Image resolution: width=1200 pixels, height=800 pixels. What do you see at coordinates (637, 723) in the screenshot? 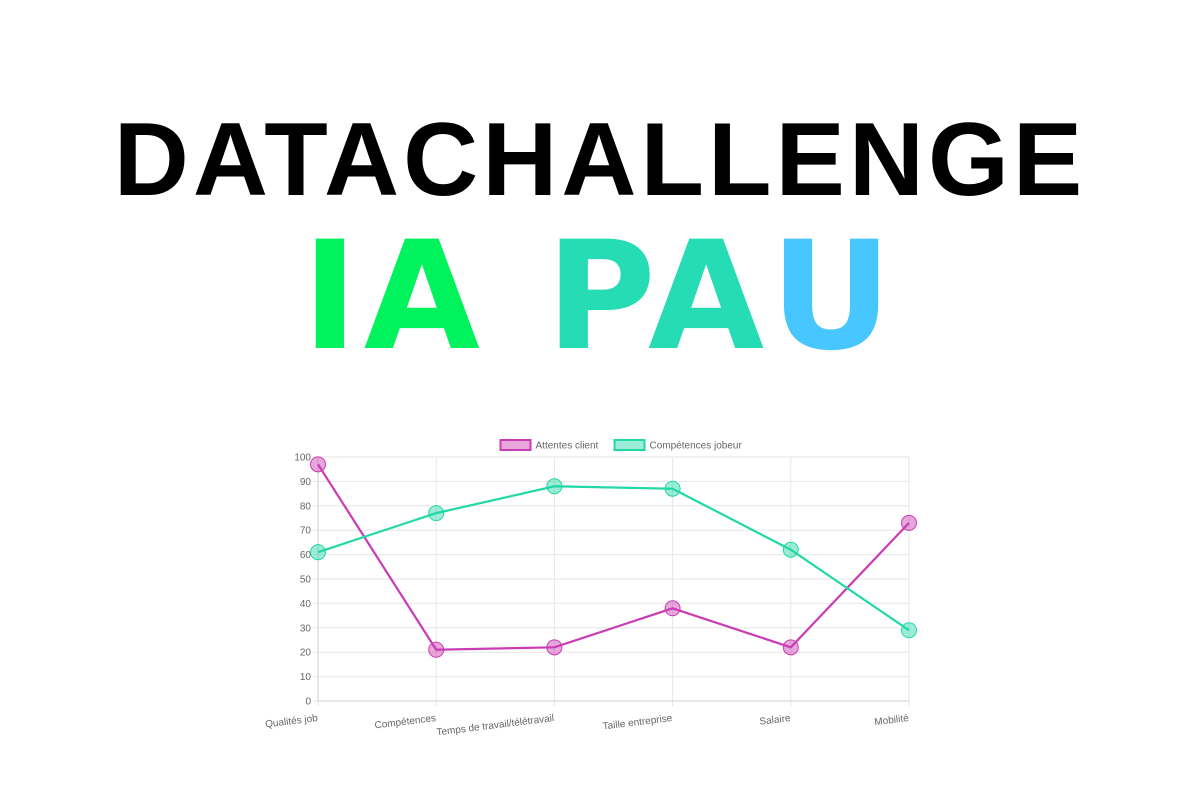
I see `x-tick-label: Taille entreprise` at bounding box center [637, 723].